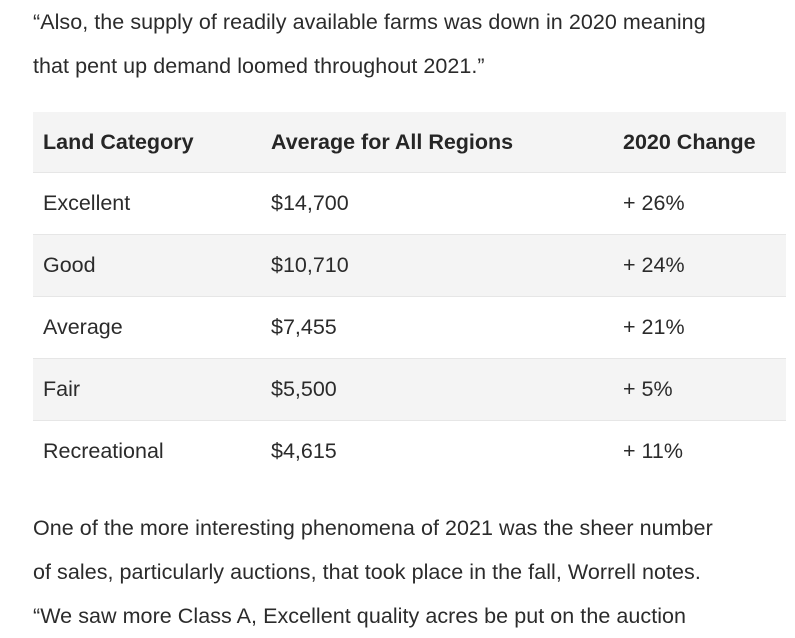 This screenshot has width=795, height=638. What do you see at coordinates (689, 141) in the screenshot?
I see `header-2020-change: 2020 Change` at bounding box center [689, 141].